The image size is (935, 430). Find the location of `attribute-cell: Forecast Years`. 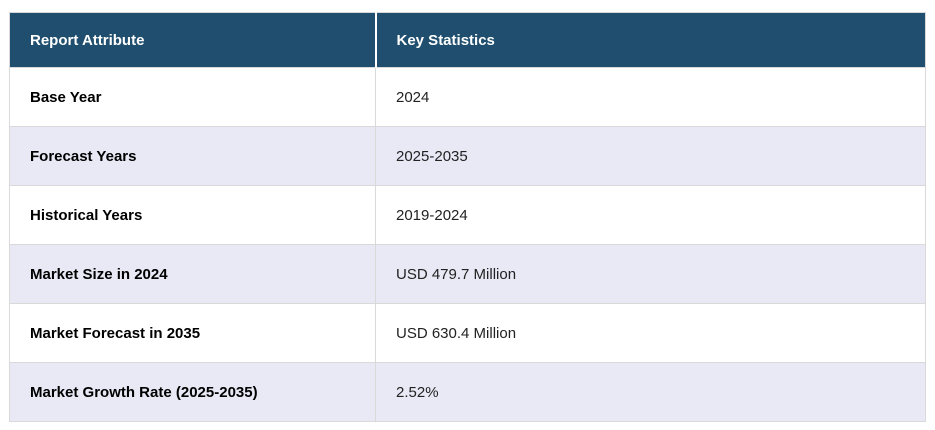

attribute-cell: Forecast Years is located at coordinates (192, 156).